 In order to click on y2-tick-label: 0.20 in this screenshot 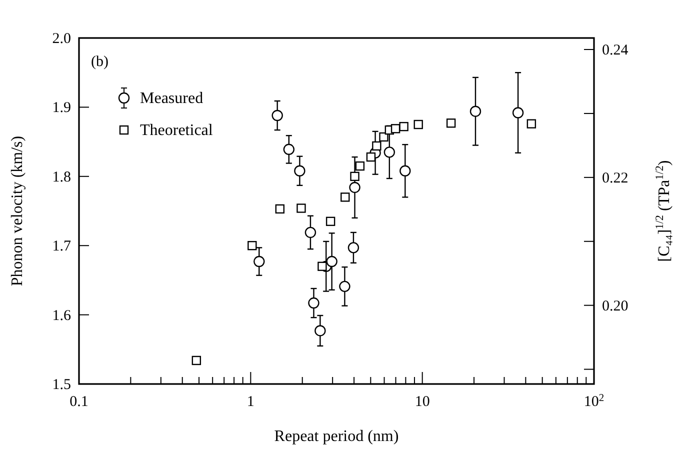, I will do `click(615, 306)`.